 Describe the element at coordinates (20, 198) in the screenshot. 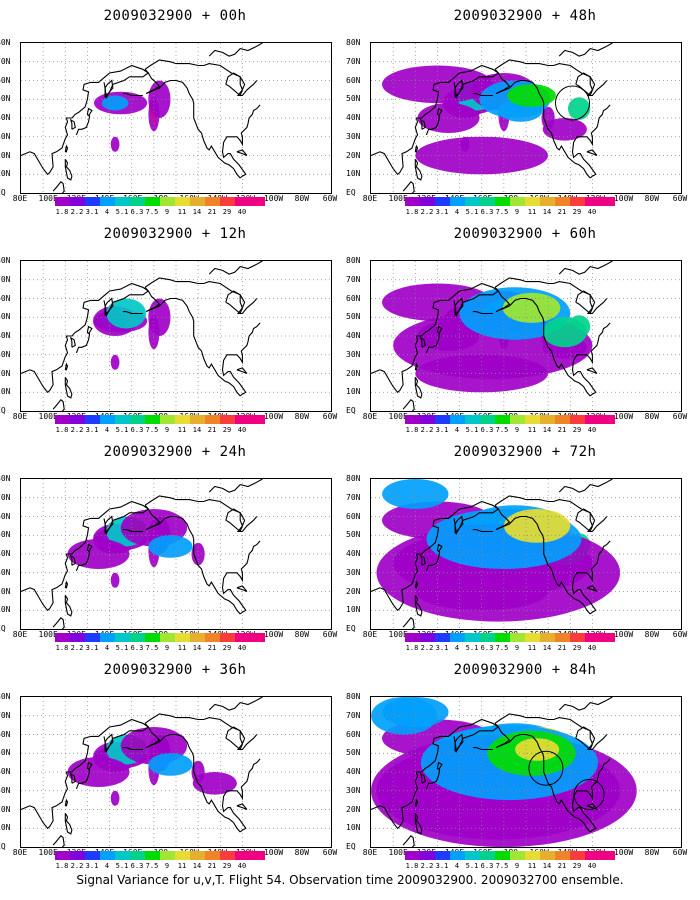

I see `lon-label: 80E` at that location.